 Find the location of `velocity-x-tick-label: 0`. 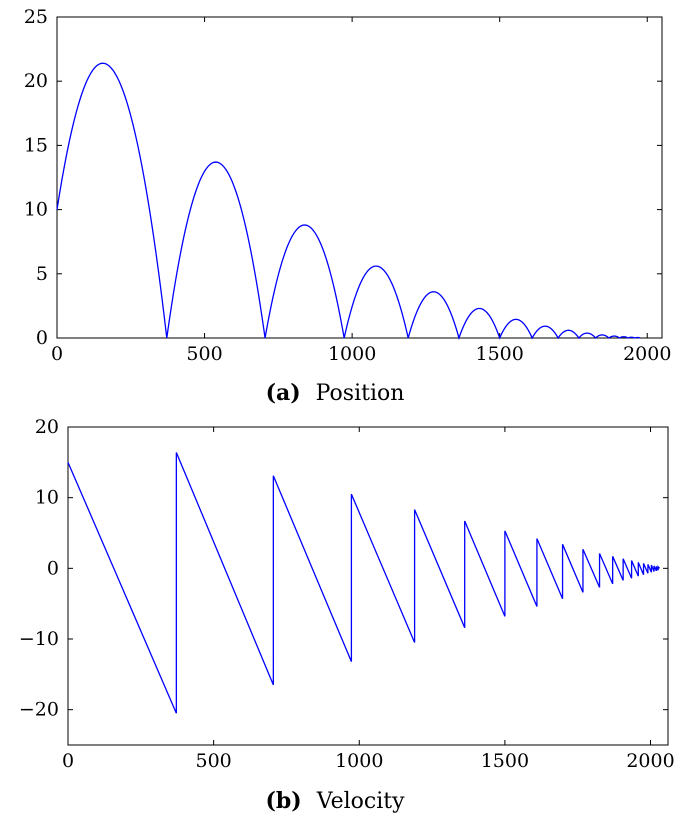

velocity-x-tick-label: 0 is located at coordinates (68, 761).